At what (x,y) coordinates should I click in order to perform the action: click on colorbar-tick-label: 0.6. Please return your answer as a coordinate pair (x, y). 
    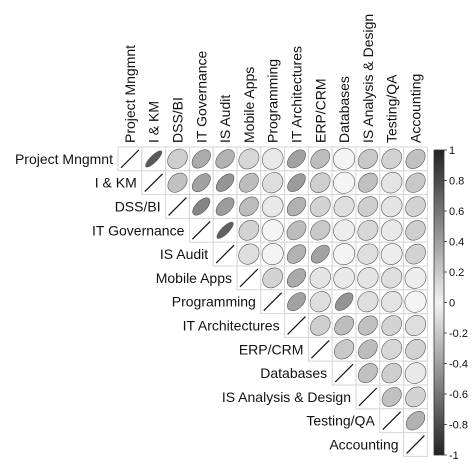
    Looking at the image, I should click on (456, 212).